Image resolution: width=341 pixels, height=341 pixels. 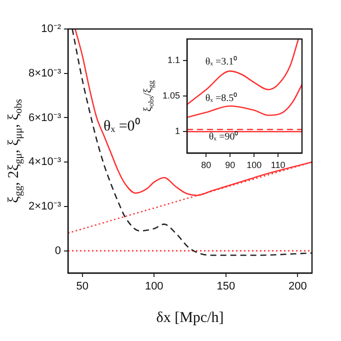 I want to click on series-label: θₓ =0⁰, so click(x=122, y=126).